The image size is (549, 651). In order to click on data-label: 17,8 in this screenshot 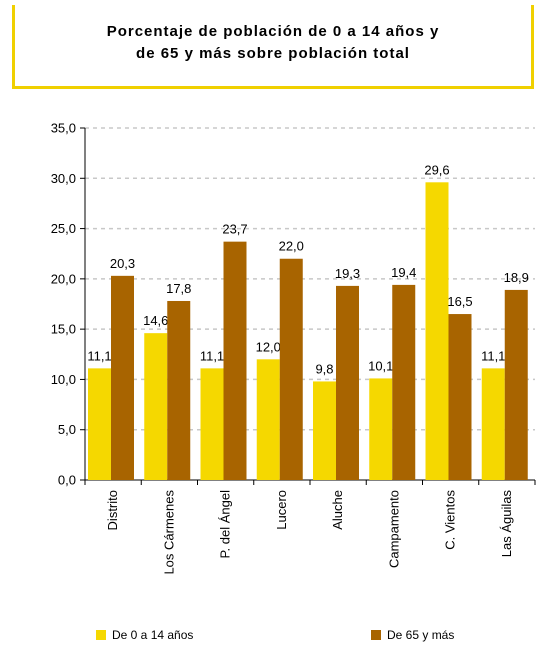, I will do `click(178, 288)`.